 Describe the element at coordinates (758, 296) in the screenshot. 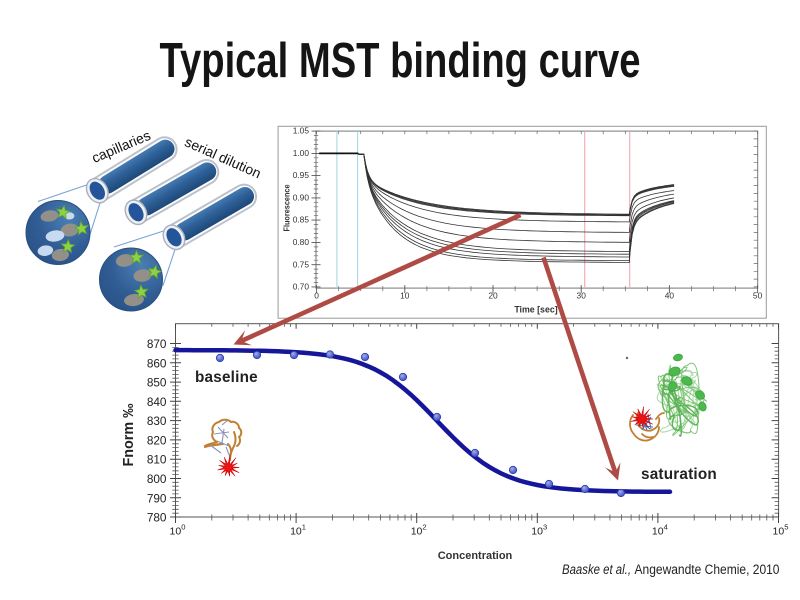

I see `svg-text: 50` at that location.